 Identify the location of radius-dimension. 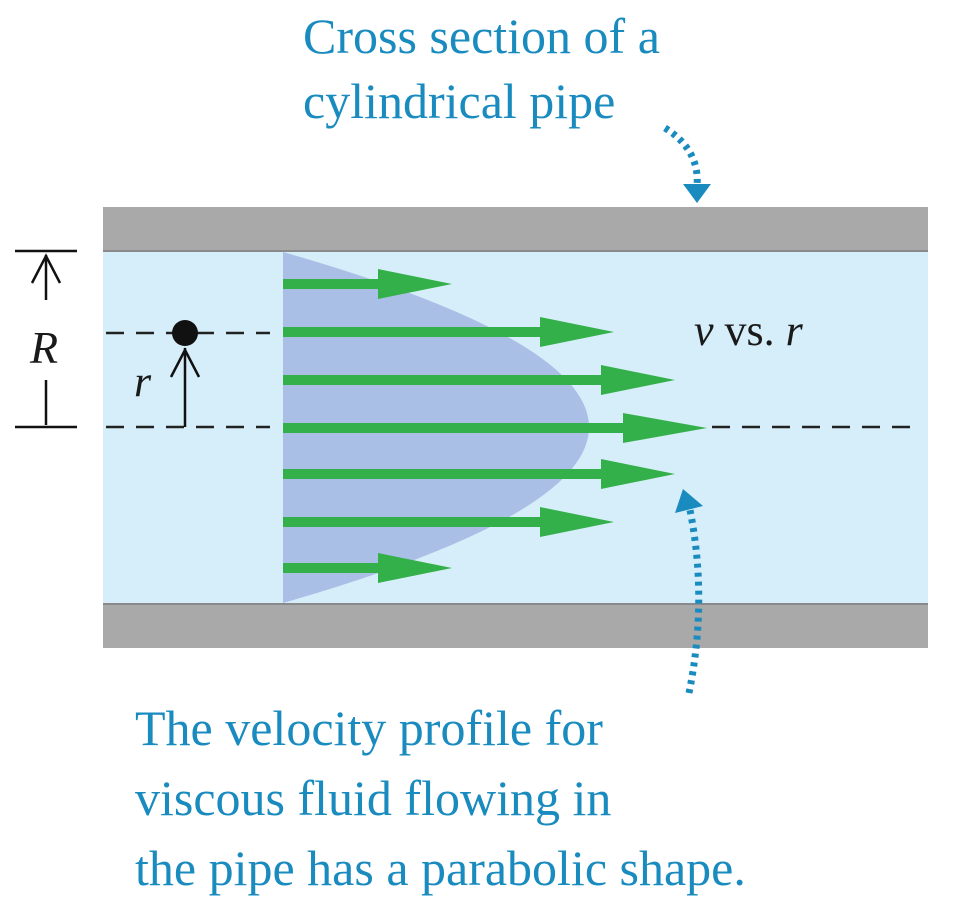
(46, 339).